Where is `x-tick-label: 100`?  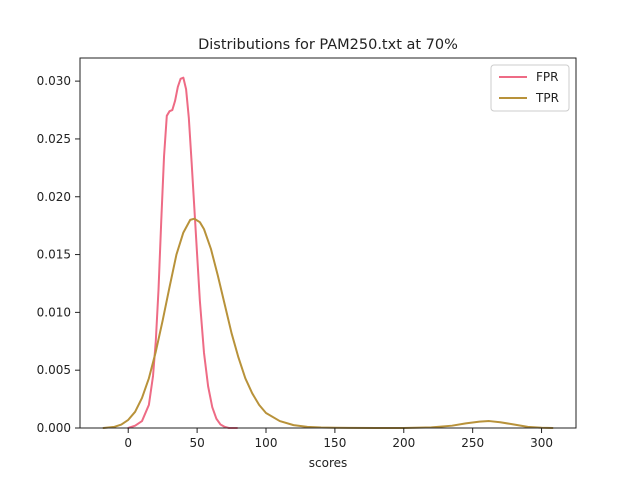
x-tick-label: 100 is located at coordinates (266, 443).